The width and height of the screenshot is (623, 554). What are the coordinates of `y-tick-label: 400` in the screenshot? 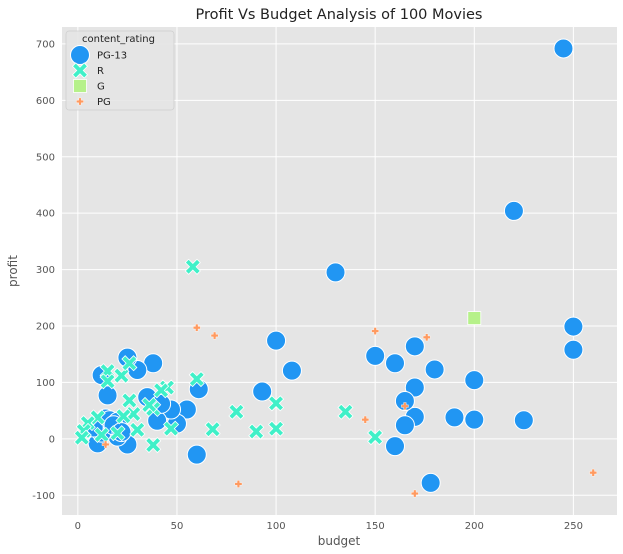 It's located at (45, 214).